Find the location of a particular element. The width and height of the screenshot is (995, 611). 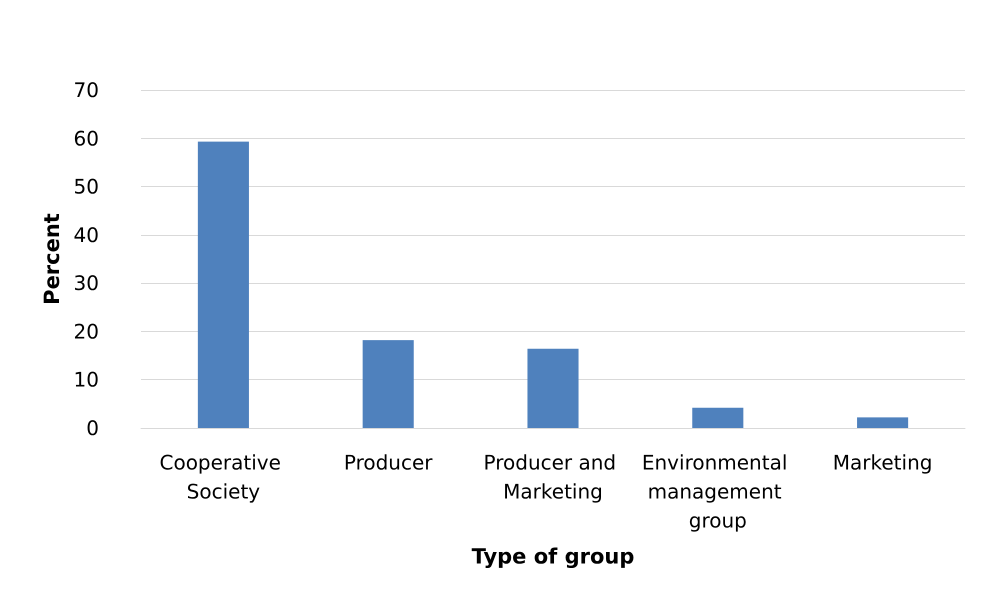

x-tick-label: Producer is located at coordinates (389, 462).